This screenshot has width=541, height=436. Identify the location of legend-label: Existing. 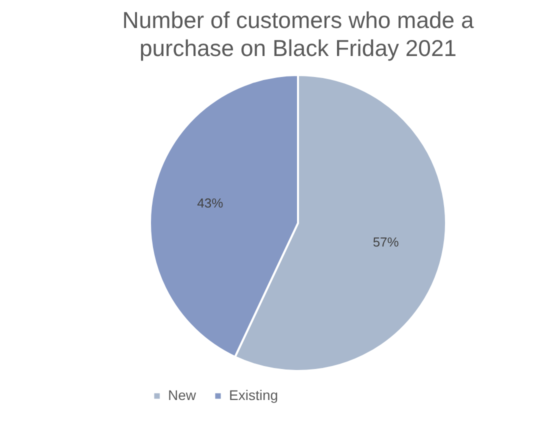
(253, 395).